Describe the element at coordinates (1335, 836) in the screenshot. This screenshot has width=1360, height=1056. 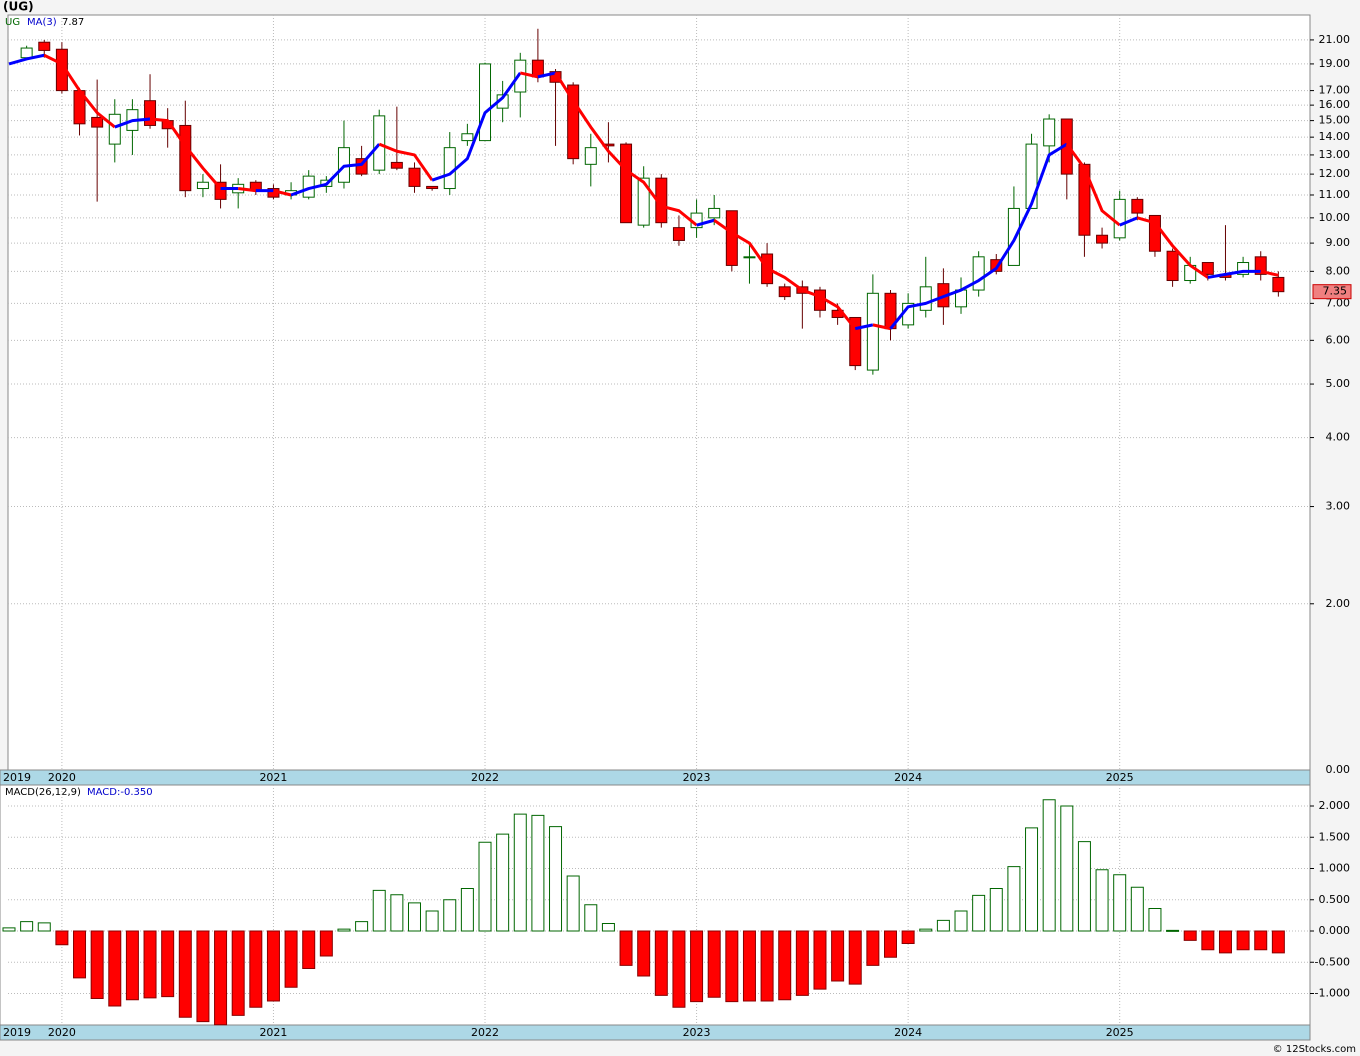
I see `y-tick-label: 1.500` at that location.